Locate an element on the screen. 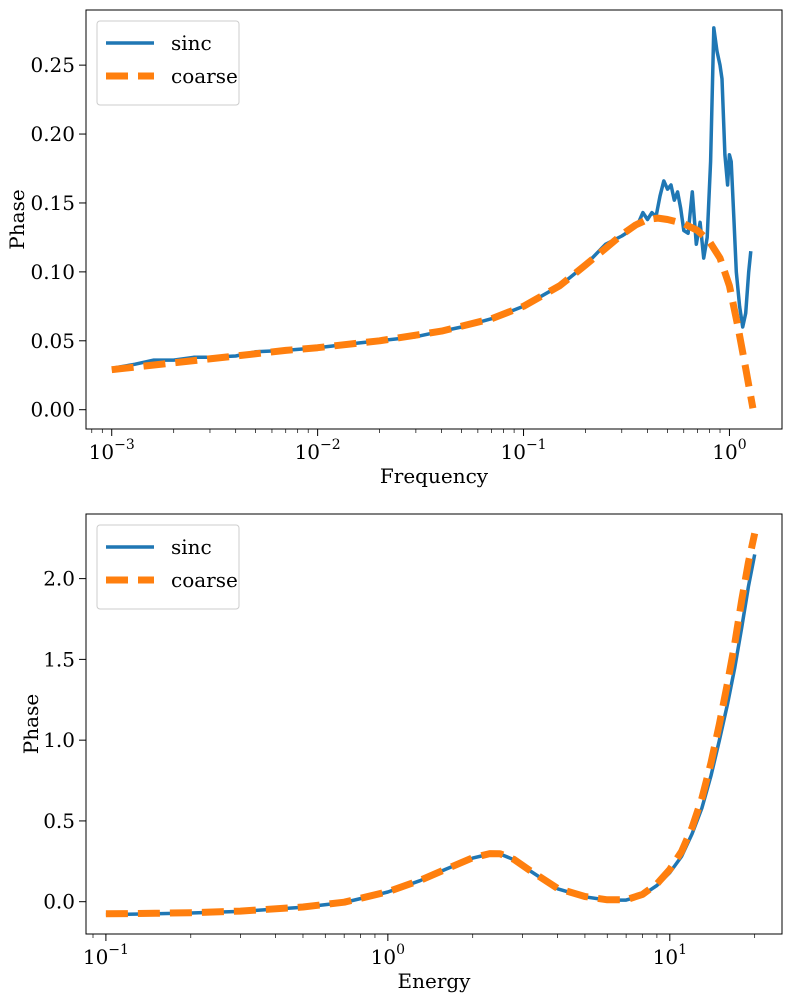 This screenshot has height=1001, width=792. y-tick-label: 0.0 is located at coordinates (59, 902).